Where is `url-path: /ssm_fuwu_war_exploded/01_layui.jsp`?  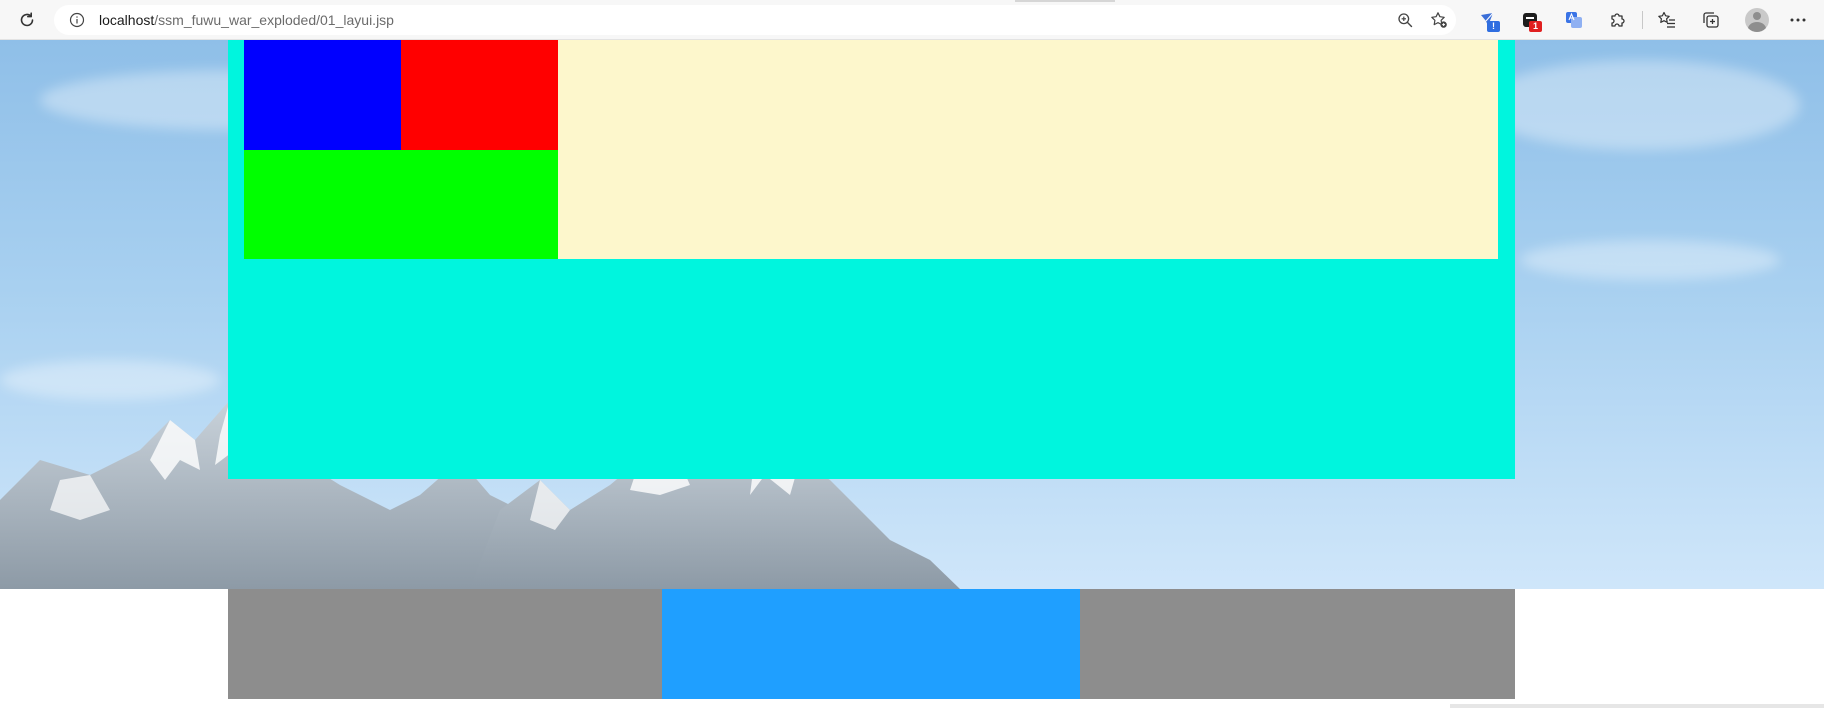
url-path: /ssm_fuwu_war_exploded/01_layui.jsp is located at coordinates (274, 20).